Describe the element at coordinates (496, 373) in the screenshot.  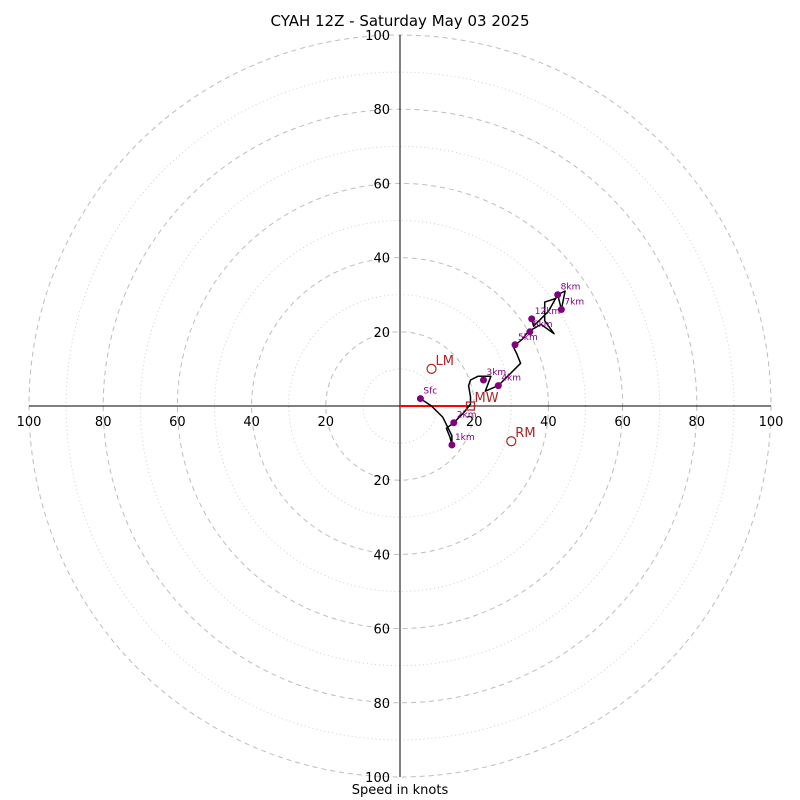
I see `height-point-label: 3km` at that location.